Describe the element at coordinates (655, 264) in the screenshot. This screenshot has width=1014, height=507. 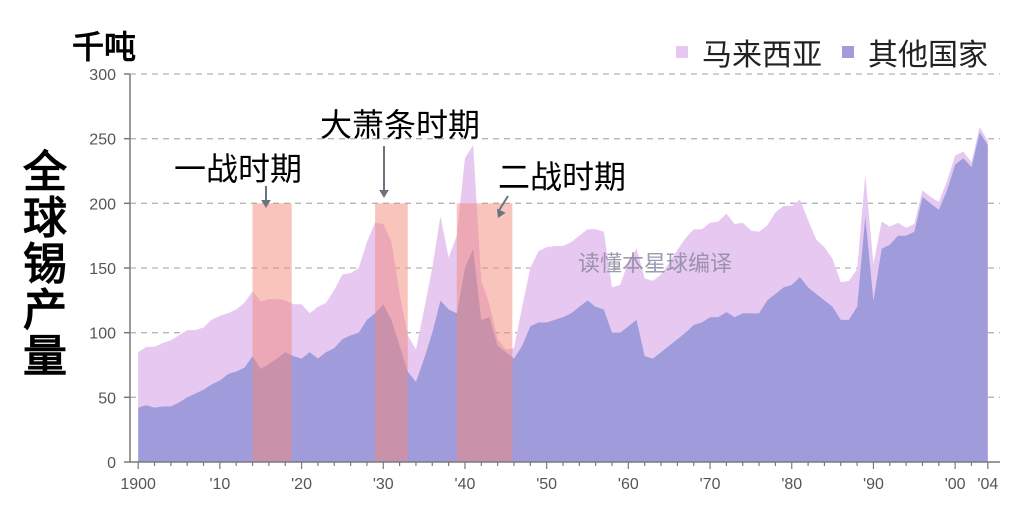
I see `watermark-text: 读懂本星球编译` at that location.